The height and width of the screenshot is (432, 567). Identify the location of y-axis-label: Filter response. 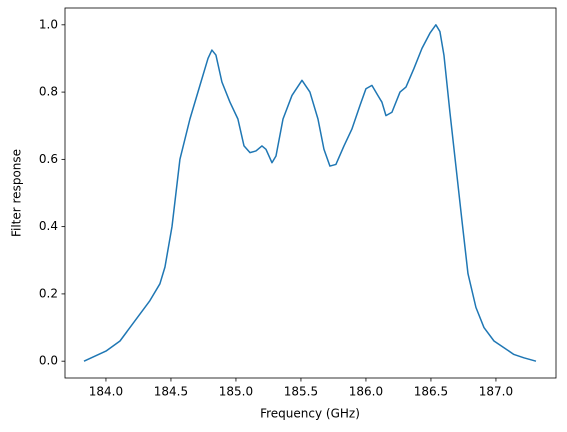
(17, 193).